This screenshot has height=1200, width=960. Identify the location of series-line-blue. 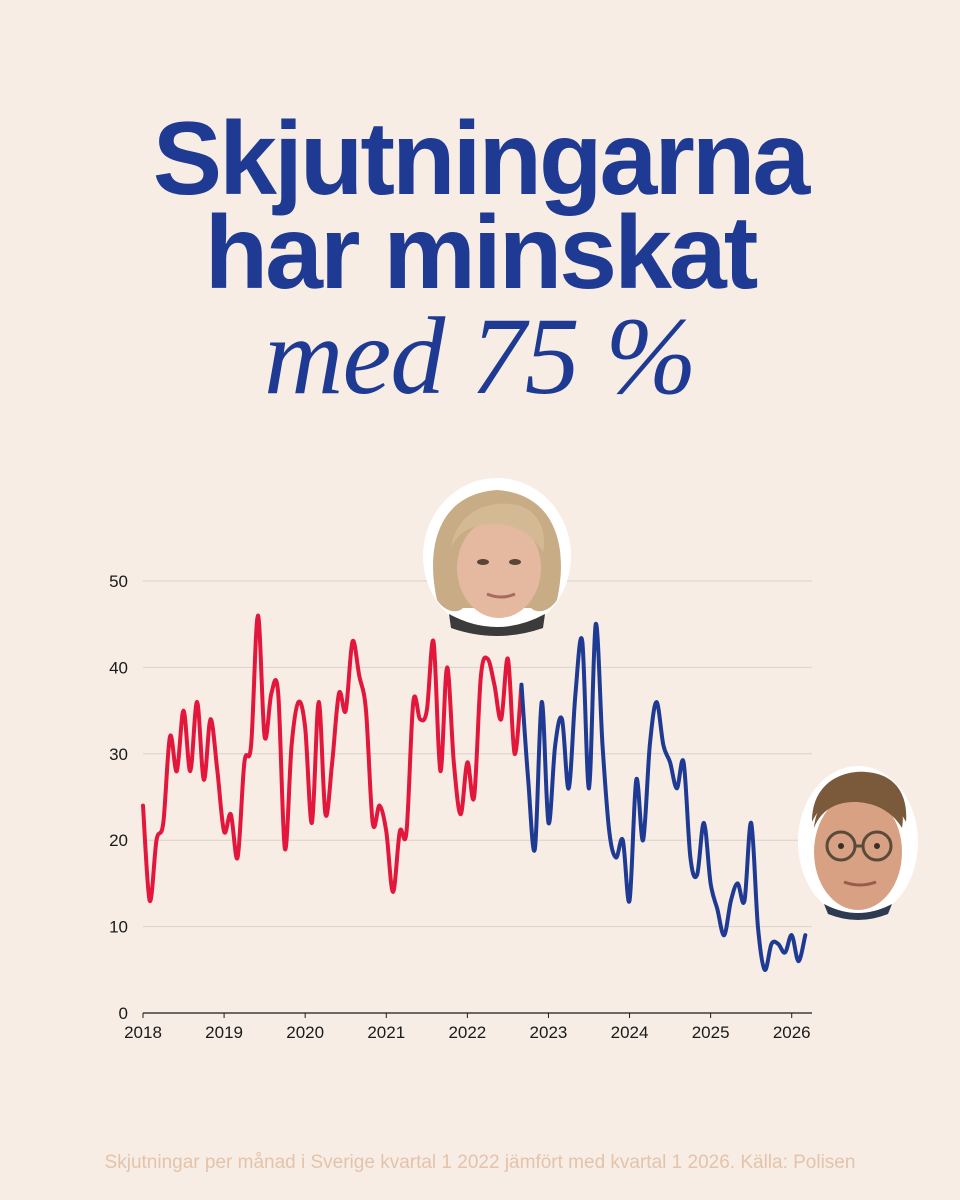
(663, 797).